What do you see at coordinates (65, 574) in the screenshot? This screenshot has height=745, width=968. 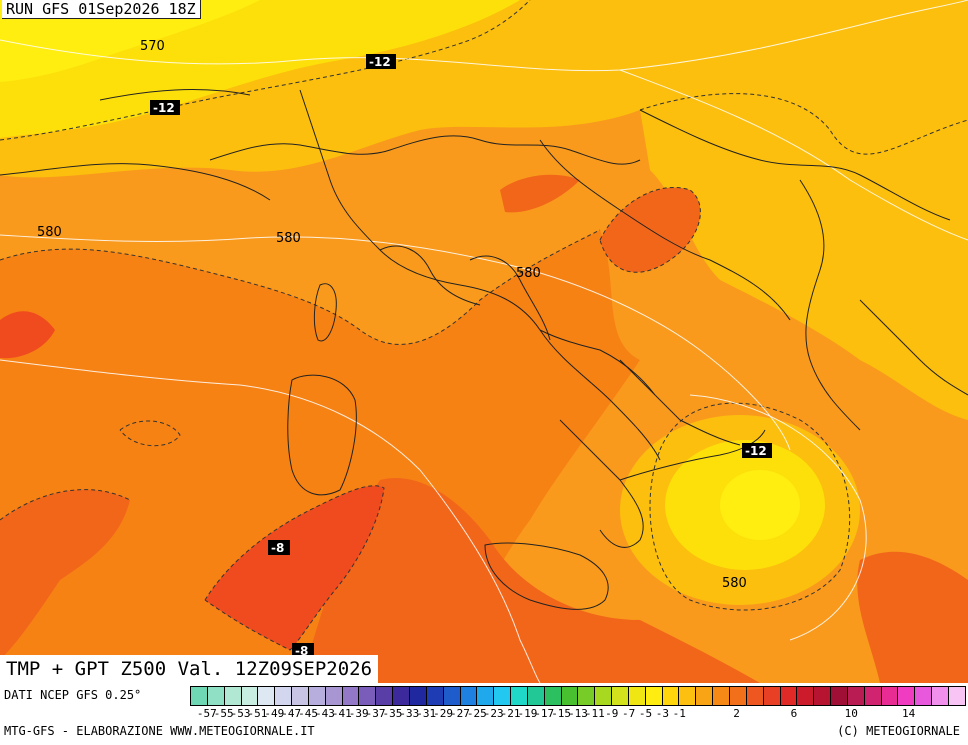 I see `temperature-zone-deep-sw` at bounding box center [65, 574].